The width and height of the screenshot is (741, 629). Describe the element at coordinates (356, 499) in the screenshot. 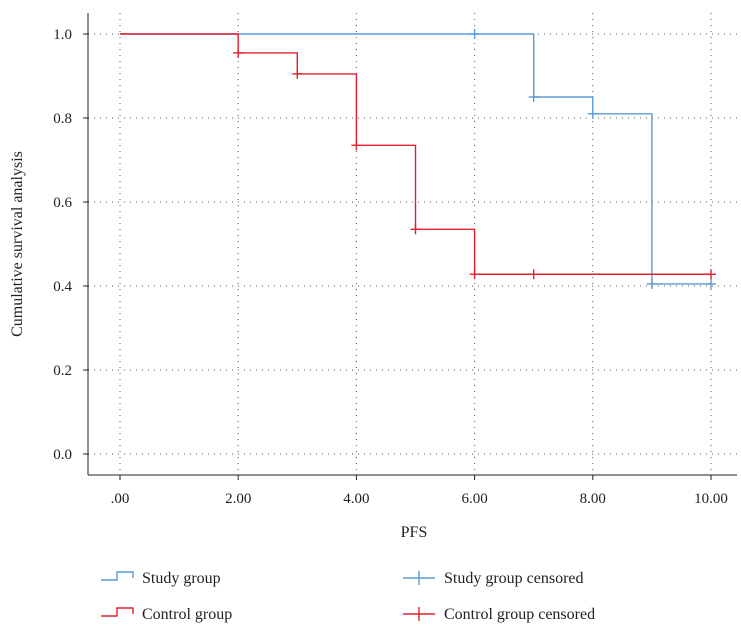

I see `x-tick-label: 4.00` at that location.